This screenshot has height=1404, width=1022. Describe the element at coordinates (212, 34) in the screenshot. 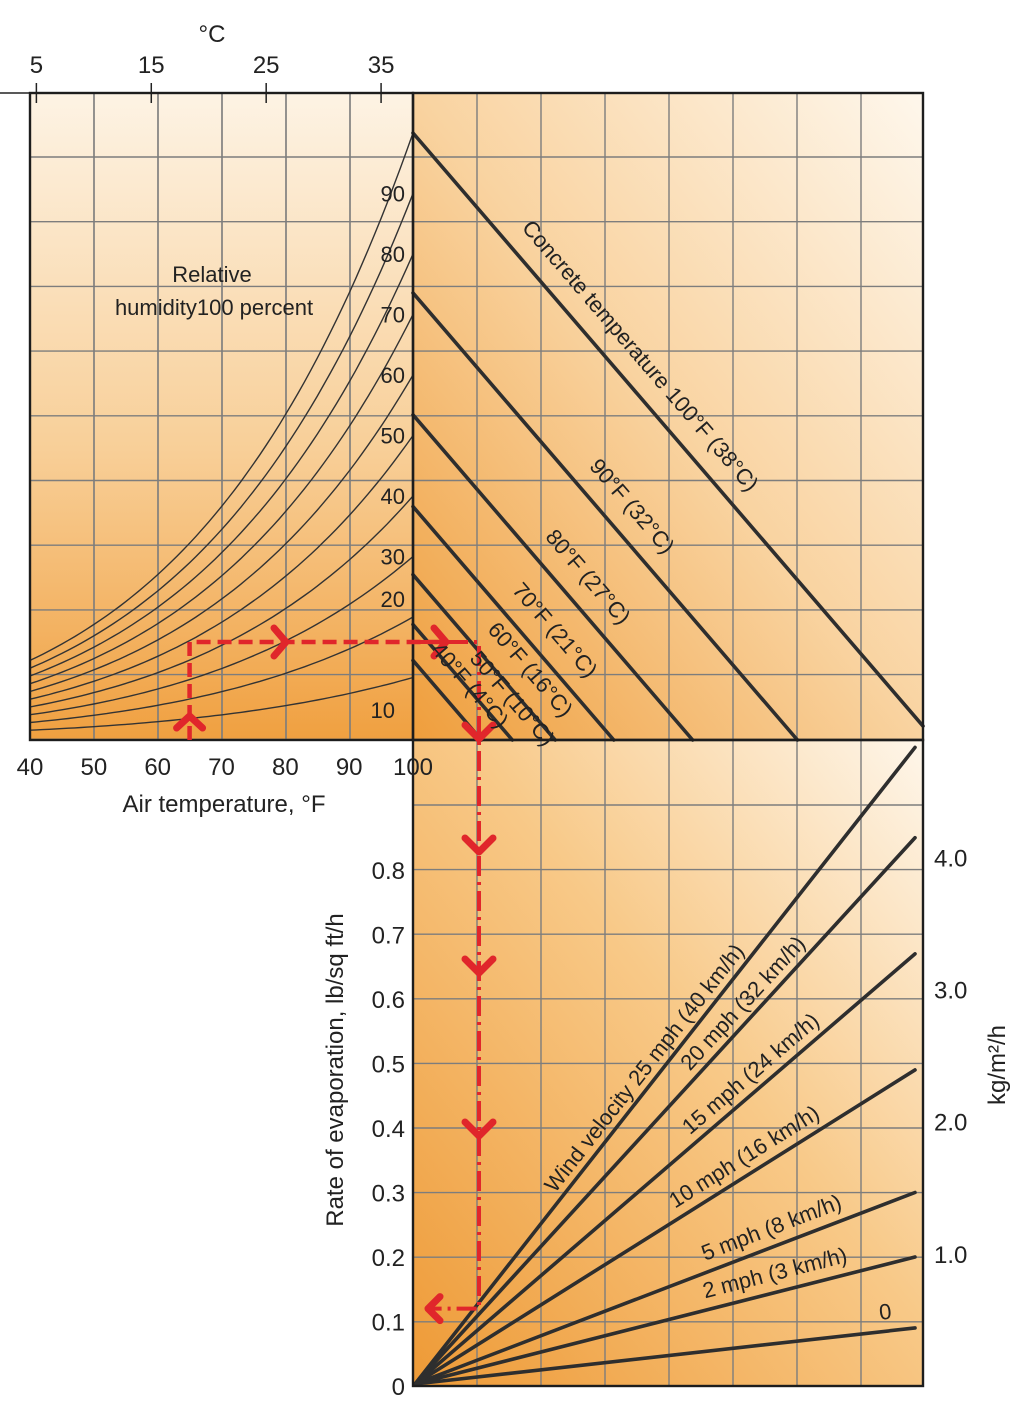

I see `top-axis-unit-label: °C` at that location.